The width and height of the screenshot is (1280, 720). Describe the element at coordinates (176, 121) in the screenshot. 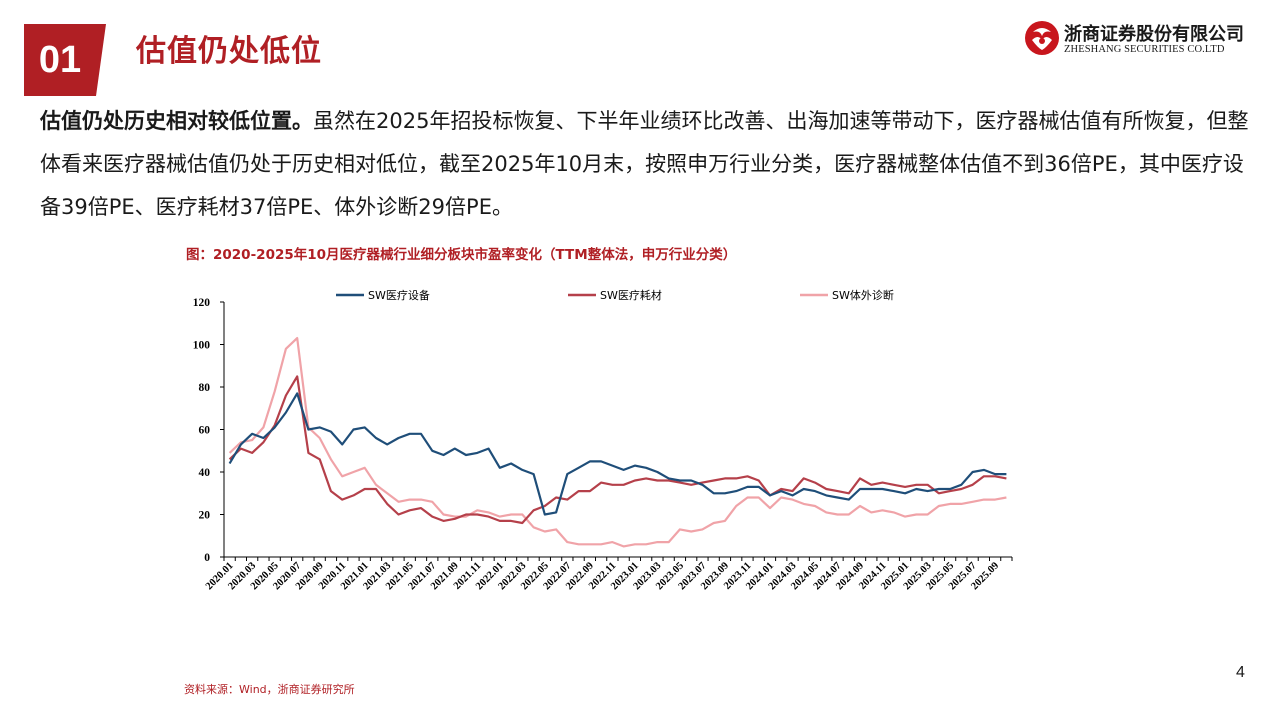

I see `body-lead: 估值仍处历史相对较低位置。` at that location.